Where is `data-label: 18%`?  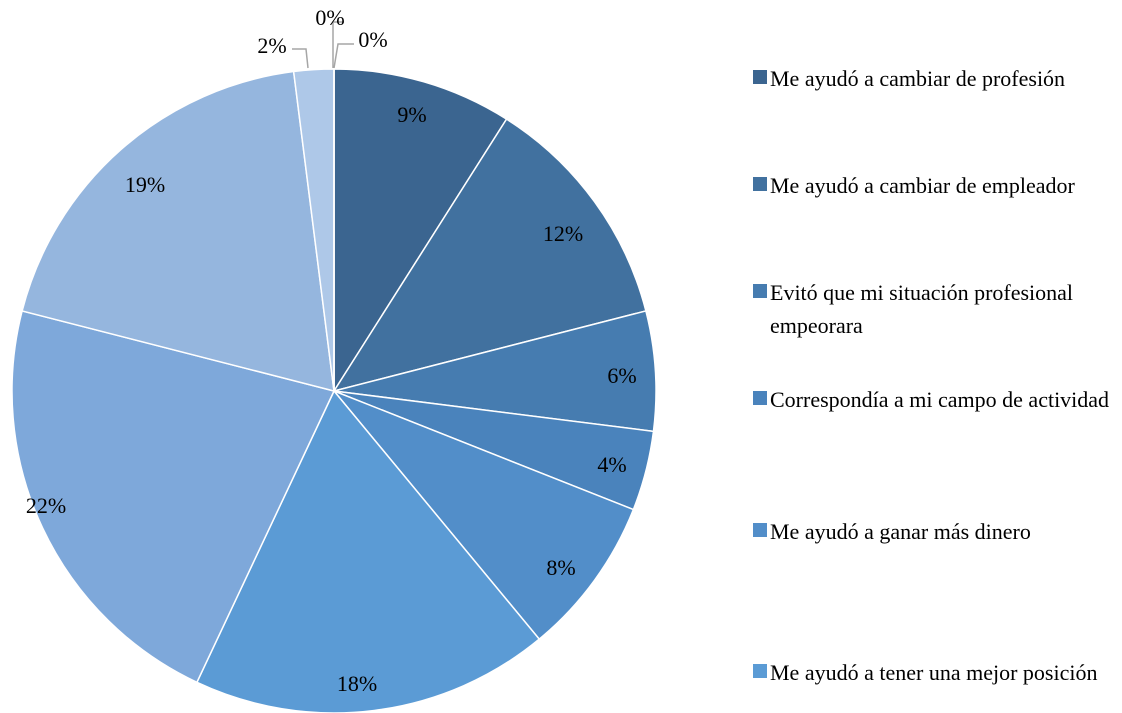 data-label: 18% is located at coordinates (357, 683).